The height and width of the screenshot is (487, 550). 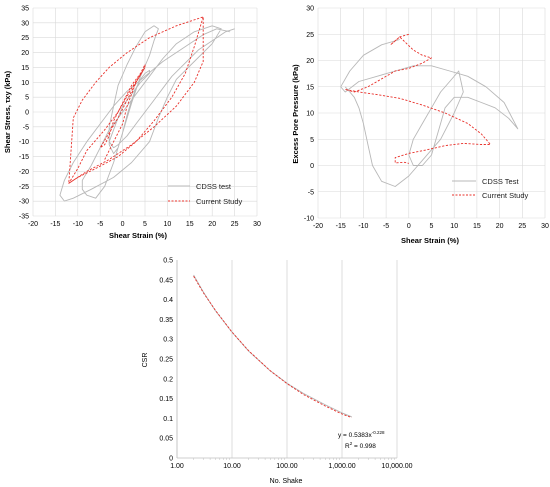 What do you see at coordinates (364, 446) in the screenshot?
I see `r2-value: = 0.998` at bounding box center [364, 446].